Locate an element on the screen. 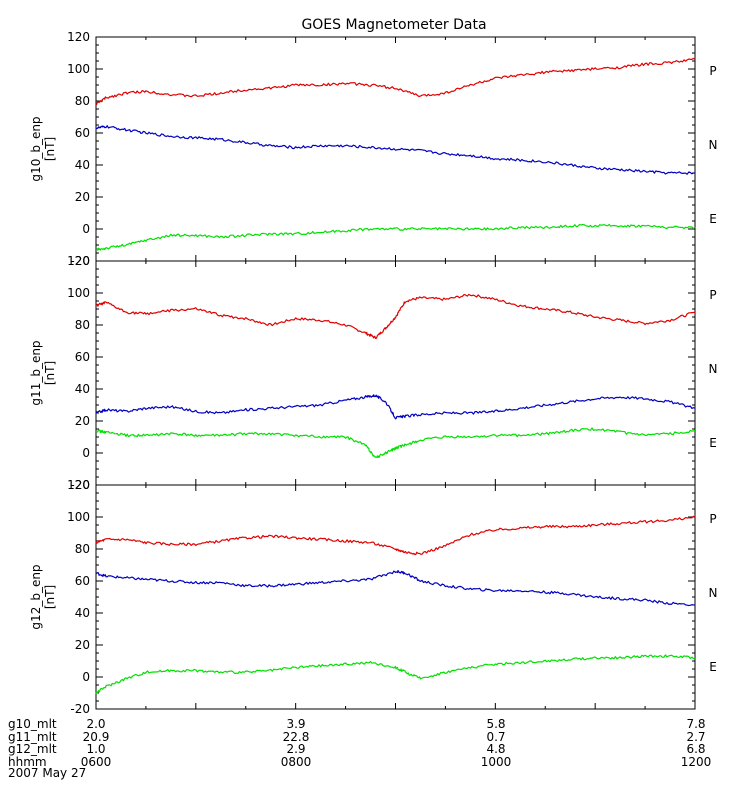  date-text: 2007 May 27 is located at coordinates (47, 773).